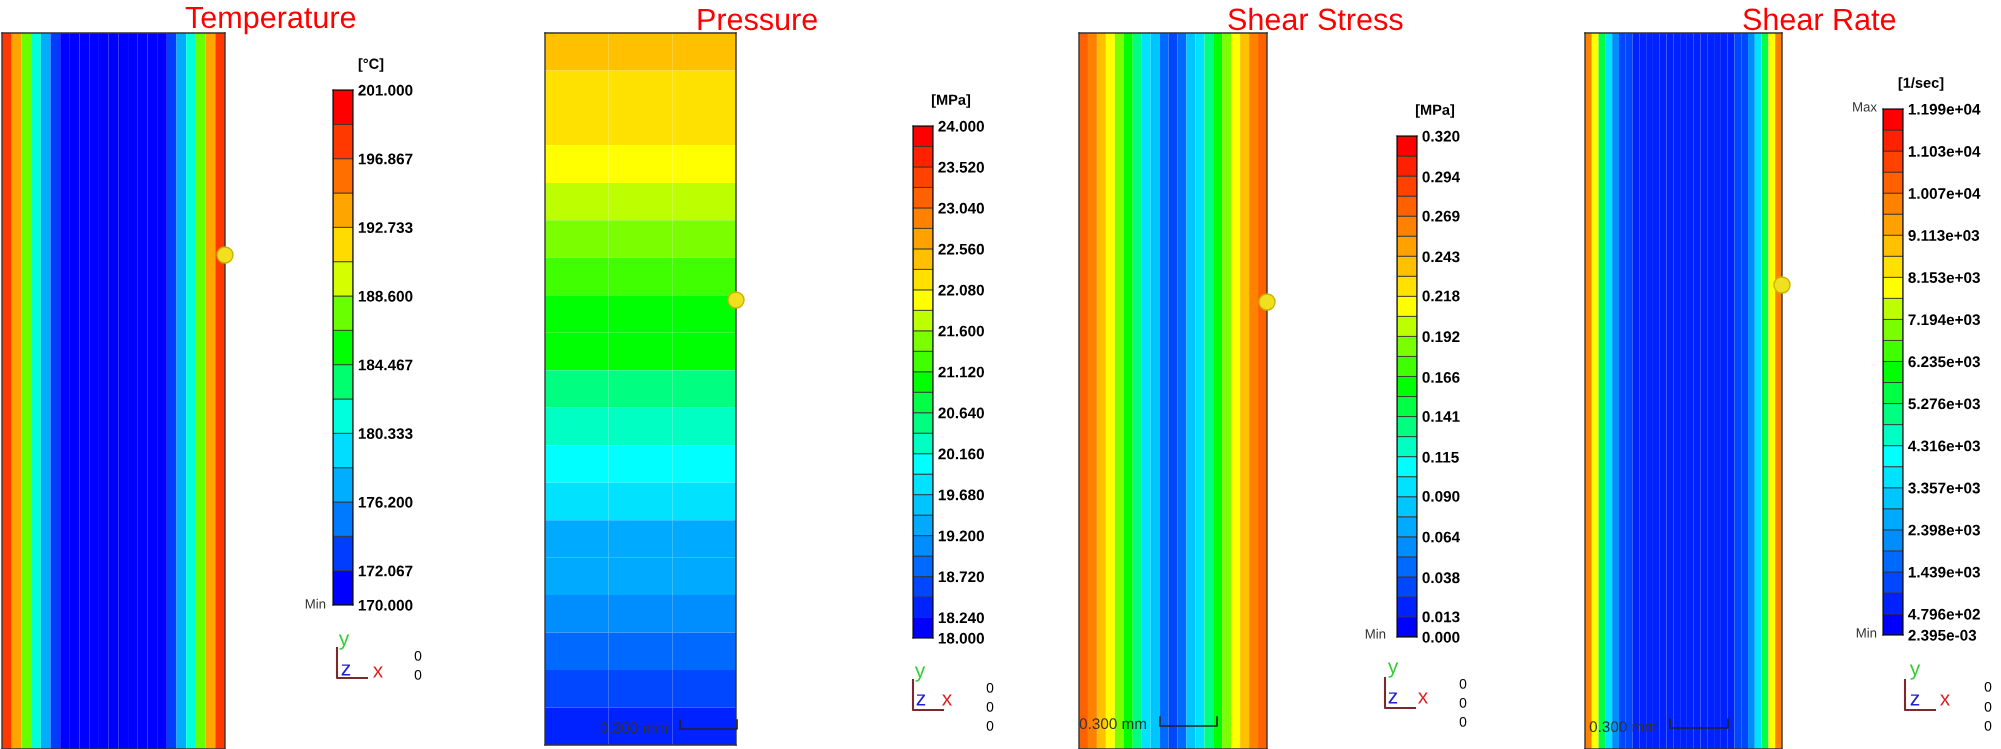 The height and width of the screenshot is (749, 2001). I want to click on color-bar-label: 23.520, so click(961, 167).